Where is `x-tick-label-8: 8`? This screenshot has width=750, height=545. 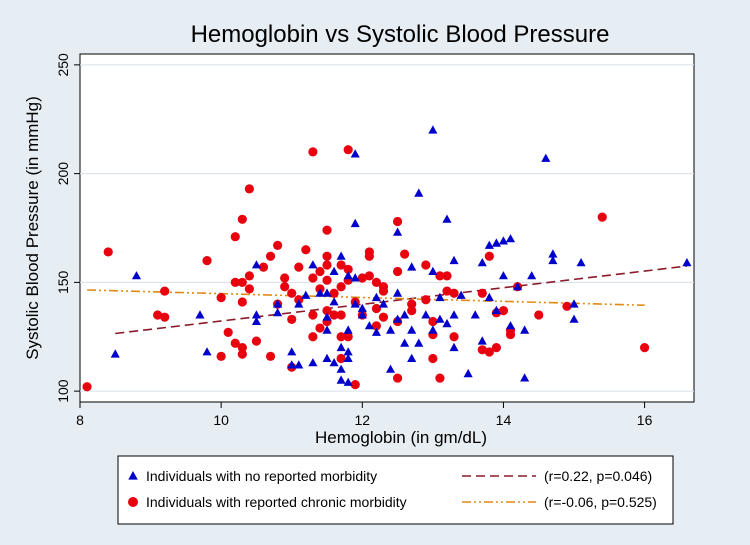 x-tick-label-8: 8 is located at coordinates (80, 420).